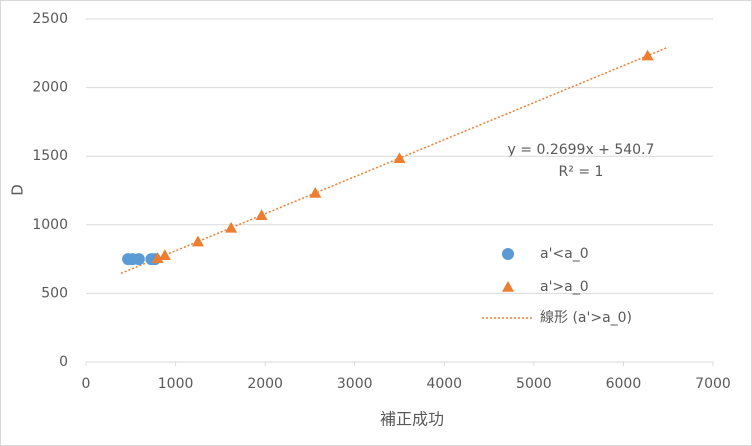 Image resolution: width=752 pixels, height=446 pixels. Describe the element at coordinates (581, 172) in the screenshot. I see `r-squared: R² = 1` at that location.